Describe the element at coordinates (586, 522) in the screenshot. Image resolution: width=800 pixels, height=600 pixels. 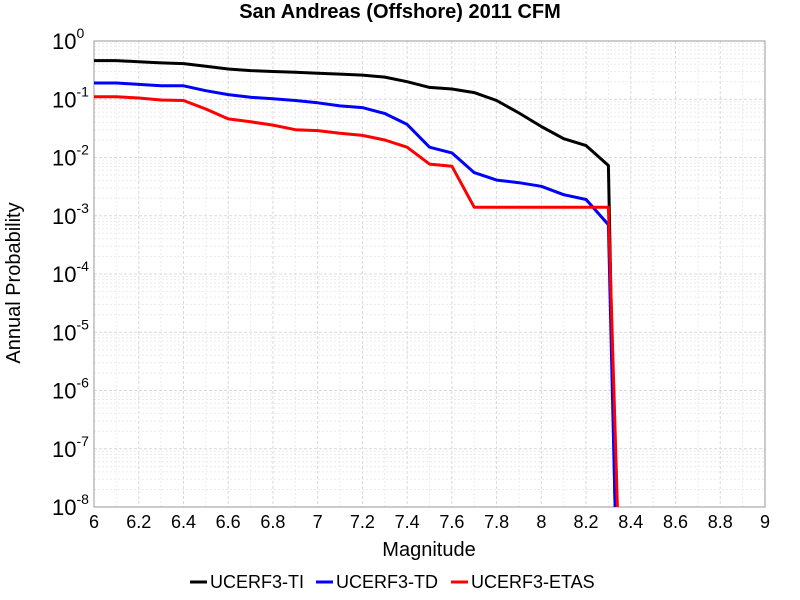
I see `x-tick-label: 8.2` at that location.